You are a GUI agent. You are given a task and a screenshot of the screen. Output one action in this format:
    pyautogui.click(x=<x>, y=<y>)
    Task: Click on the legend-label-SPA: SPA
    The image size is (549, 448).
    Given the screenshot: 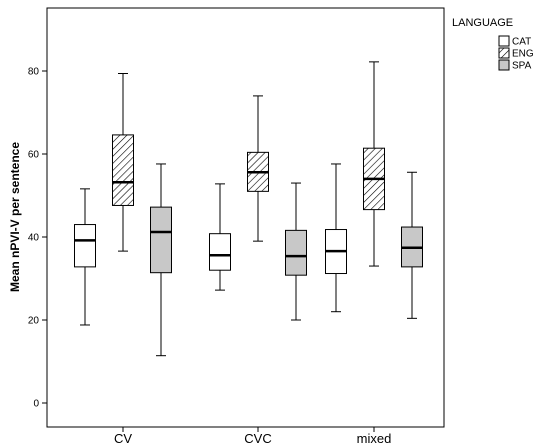 What is the action you would take?
    pyautogui.click(x=522, y=66)
    